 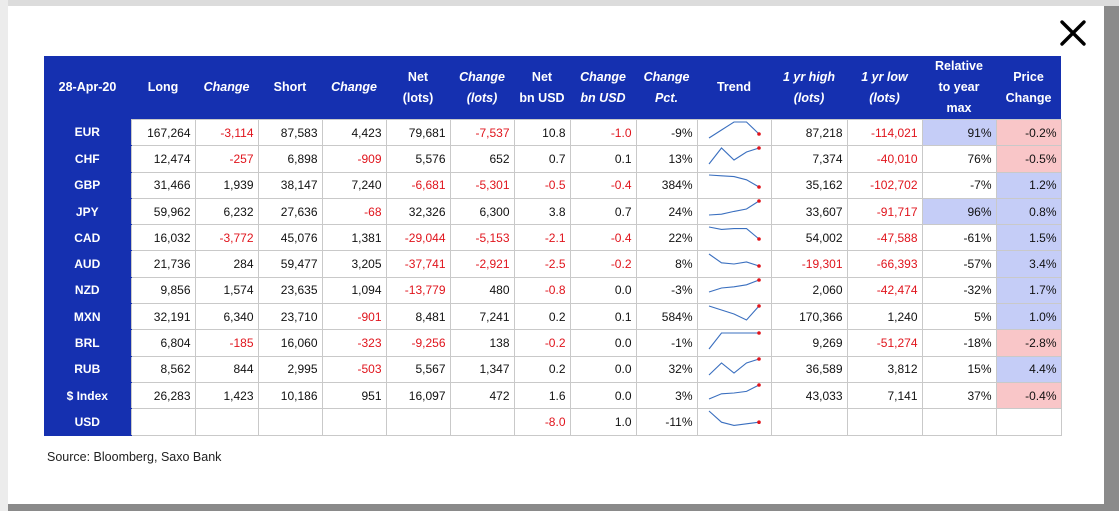 What do you see at coordinates (1028, 343) in the screenshot?
I see `table-cell: -2.8%` at bounding box center [1028, 343].